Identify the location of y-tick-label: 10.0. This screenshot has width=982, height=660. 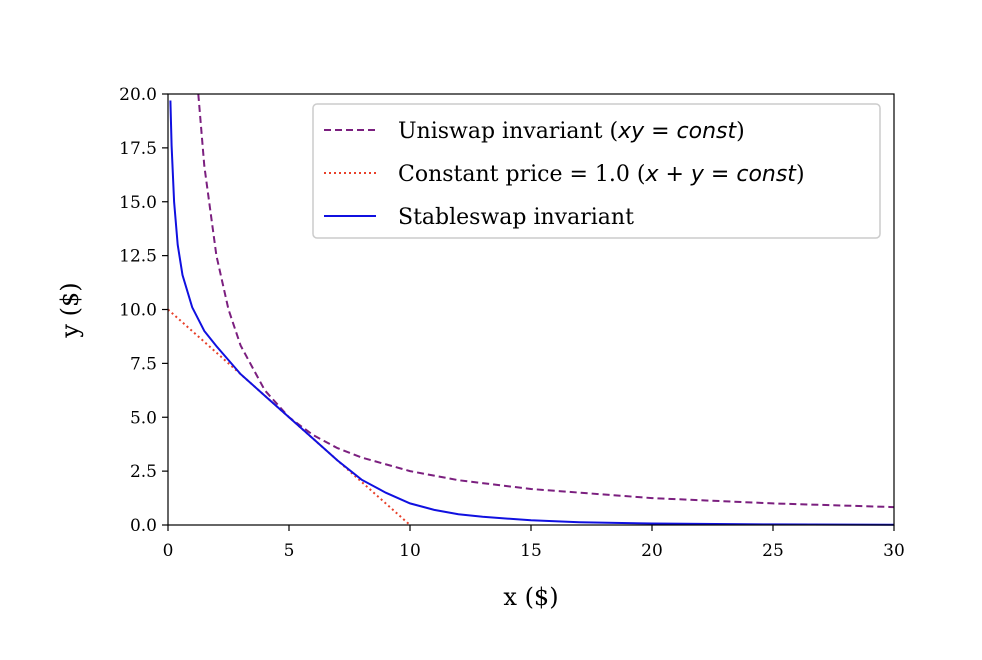
(138, 311).